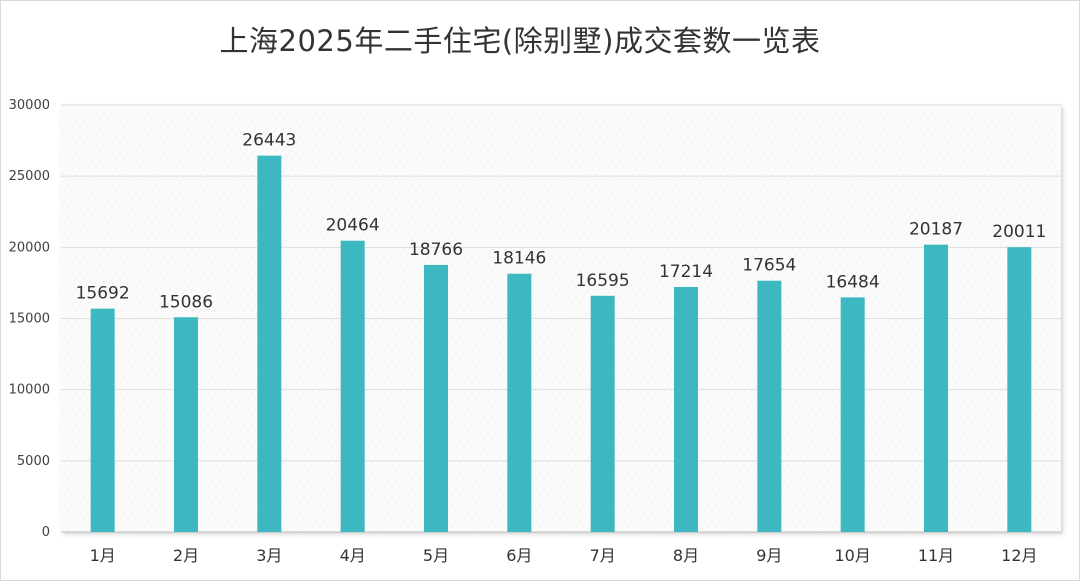  What do you see at coordinates (29, 319) in the screenshot?
I see `y-tick-label: 15000` at bounding box center [29, 319].